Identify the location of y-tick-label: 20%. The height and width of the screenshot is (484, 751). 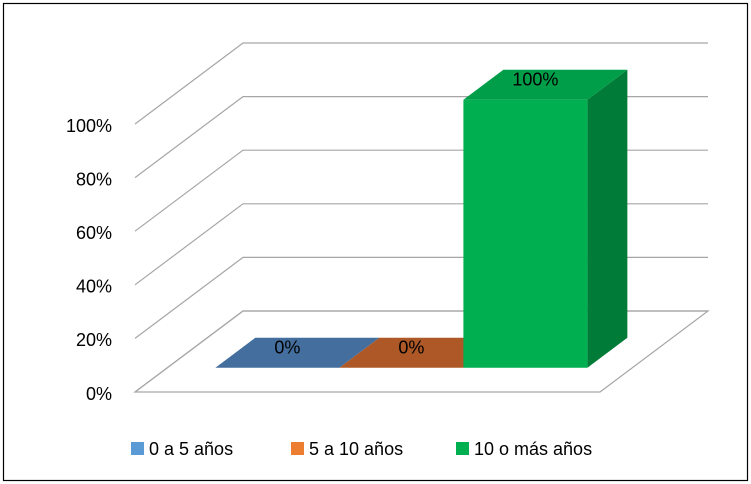
(94, 340).